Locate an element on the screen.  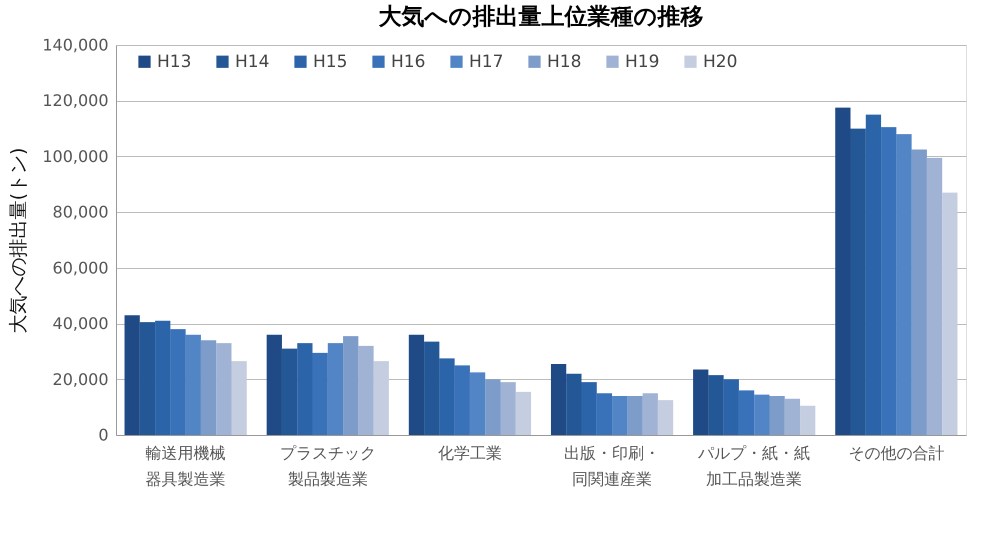
legend-label: H20 is located at coordinates (720, 62).